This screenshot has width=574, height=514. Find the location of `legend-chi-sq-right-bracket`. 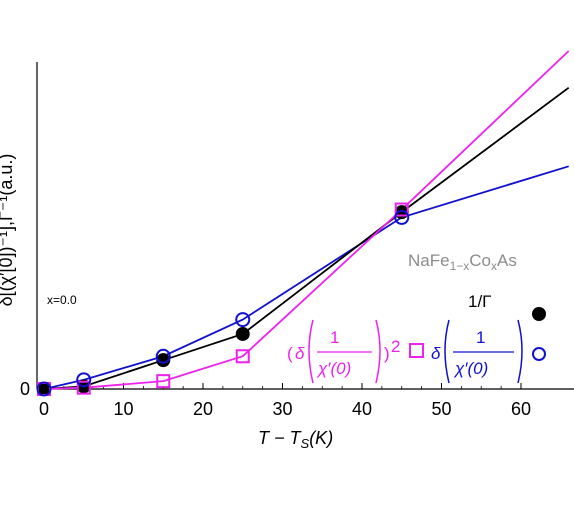

legend-chi-sq-right-bracket is located at coordinates (378, 351).